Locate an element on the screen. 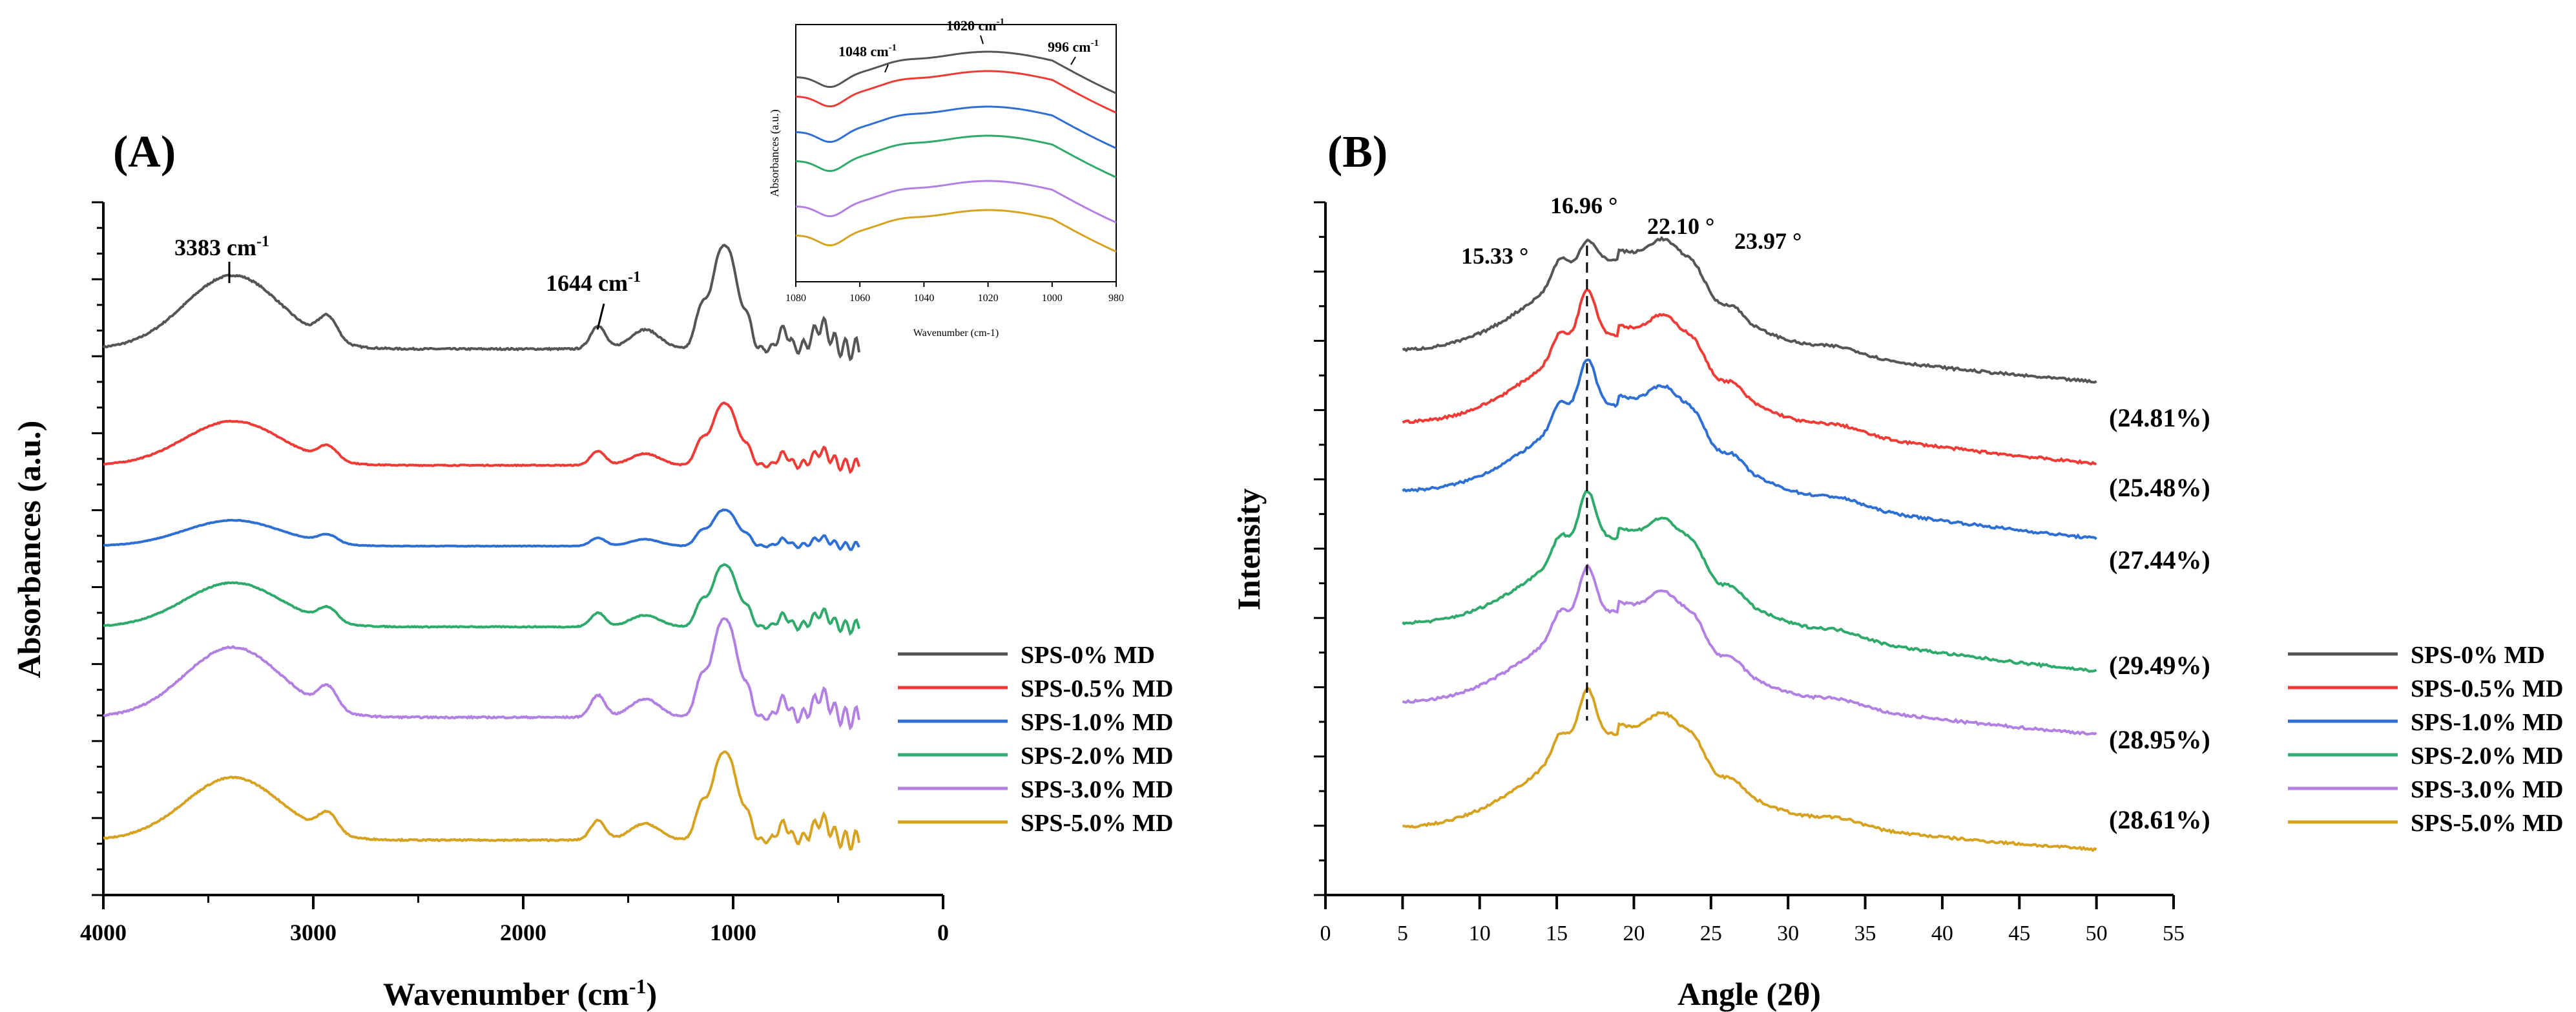  panel-a-annotation-3383: 3383 cm-1 is located at coordinates (221, 258).